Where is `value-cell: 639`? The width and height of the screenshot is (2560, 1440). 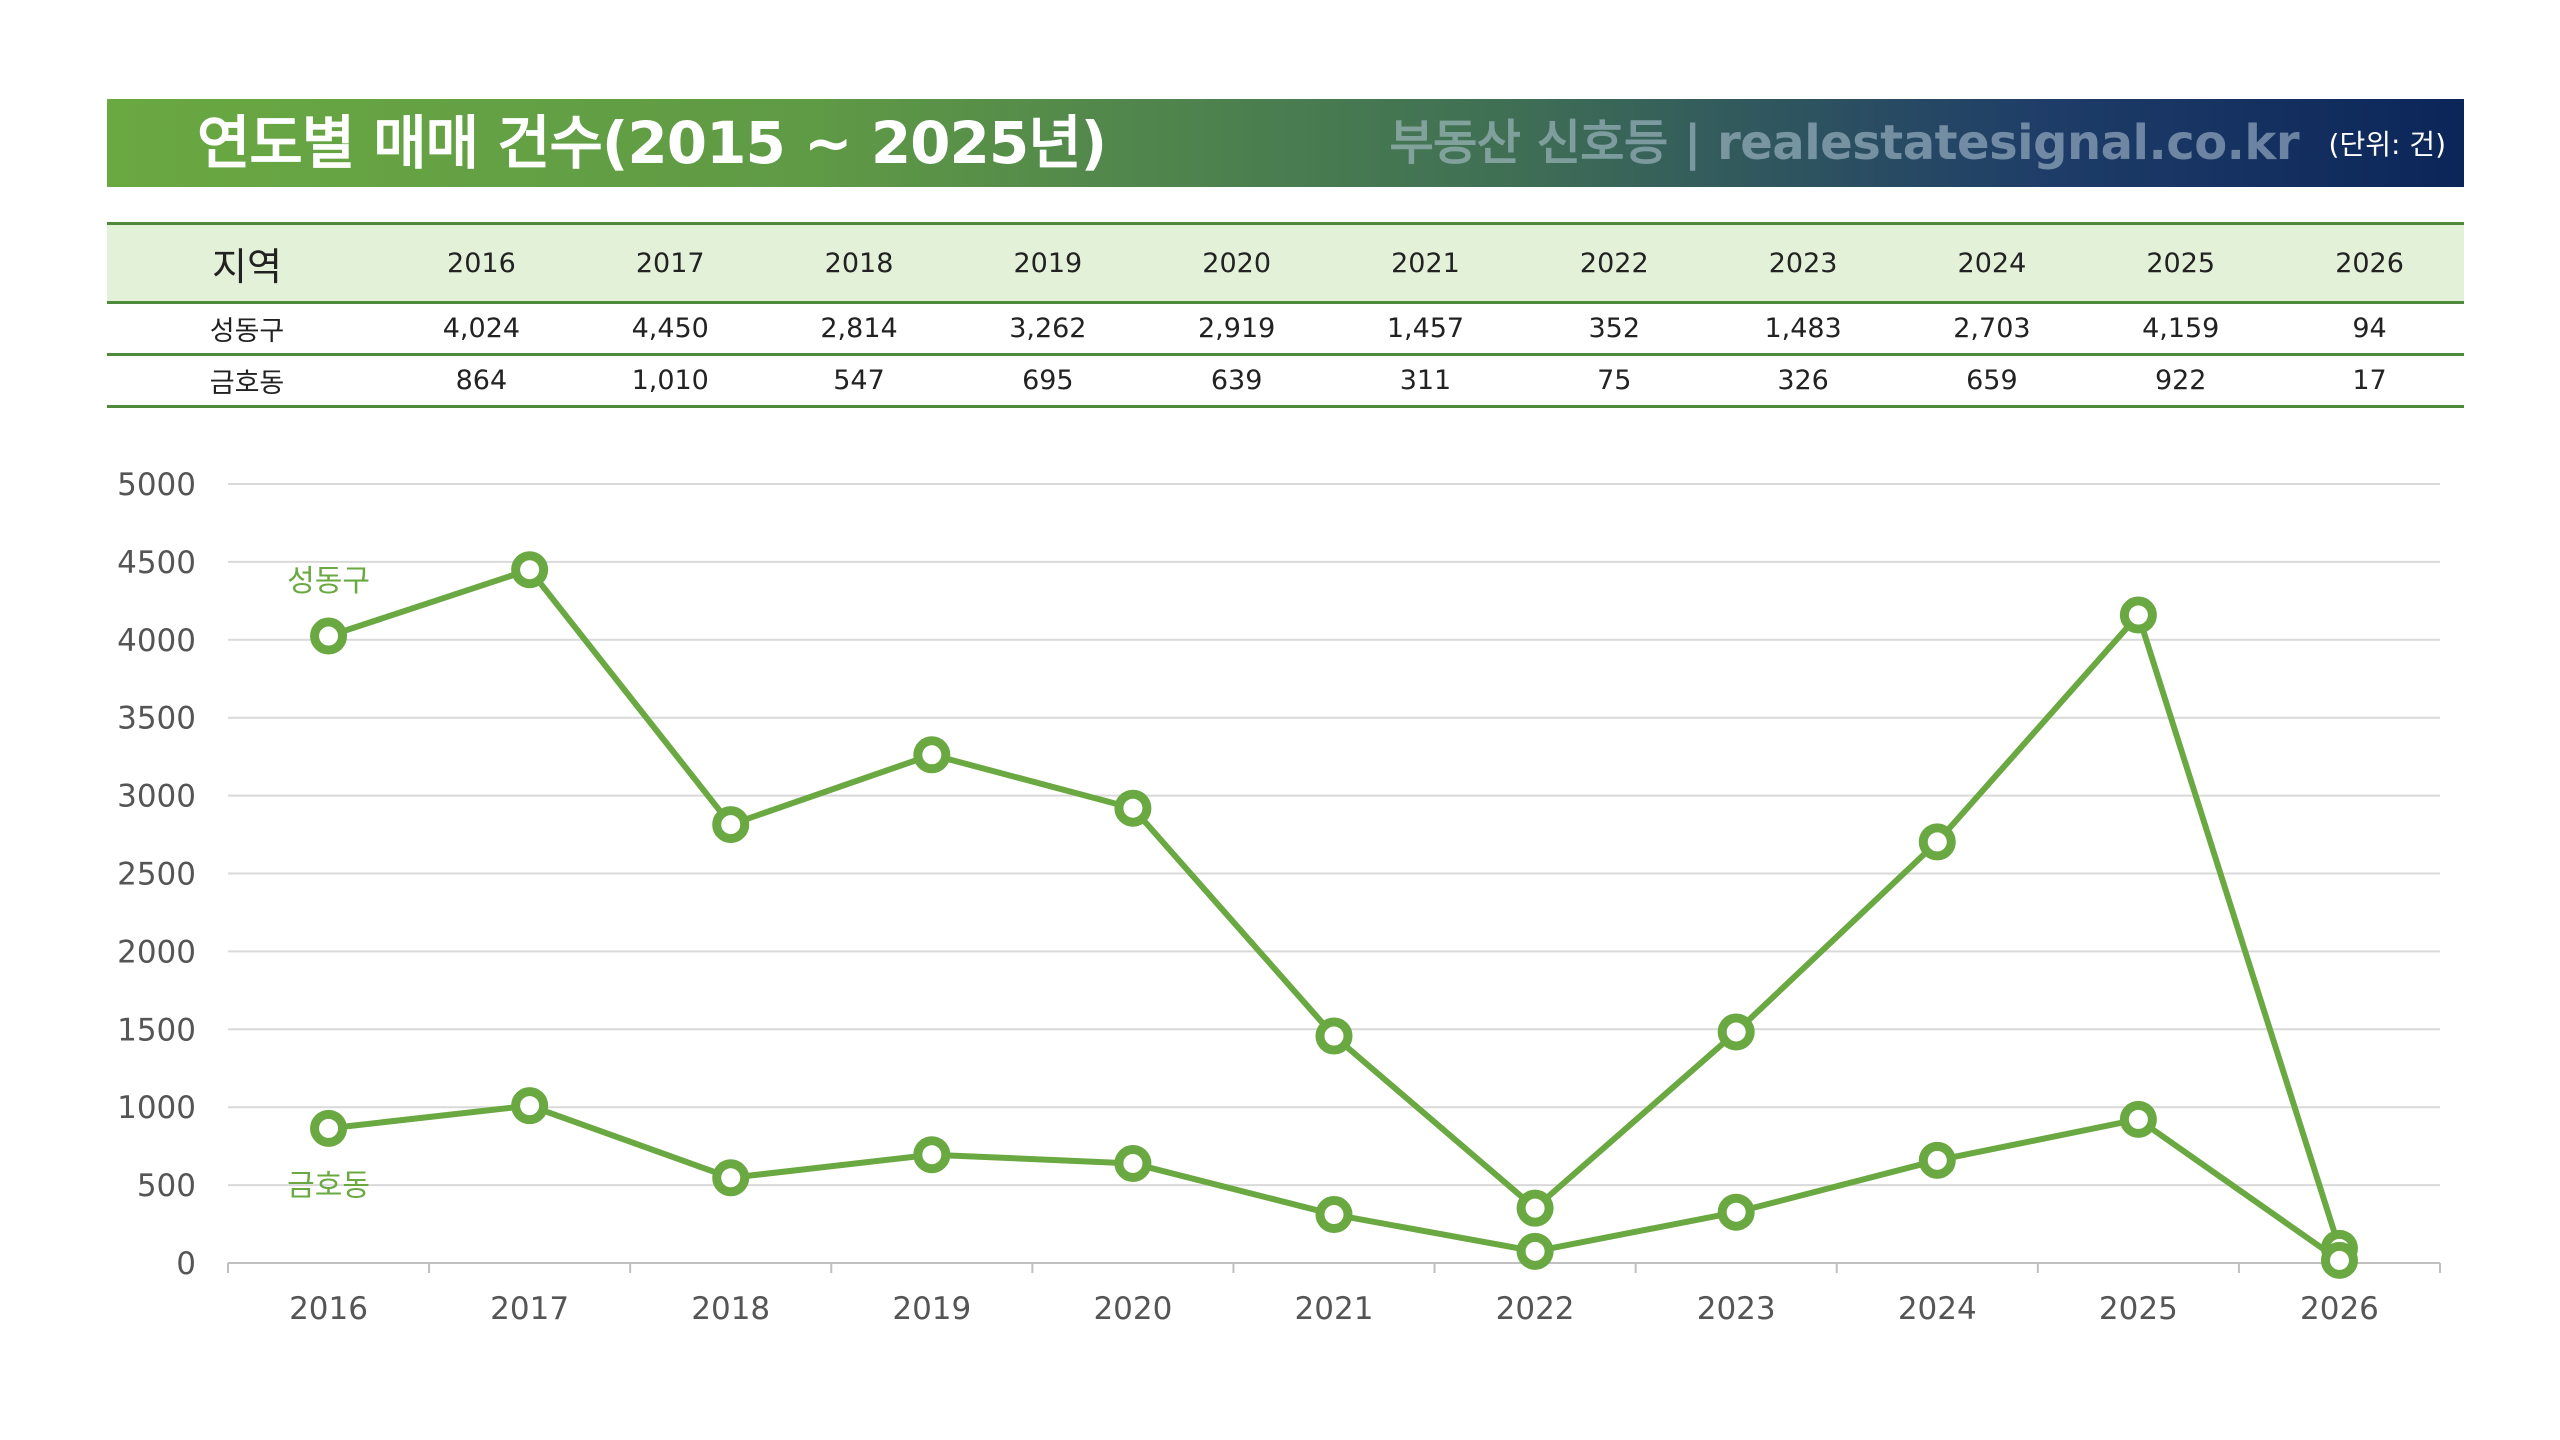 value-cell: 639 is located at coordinates (1237, 381).